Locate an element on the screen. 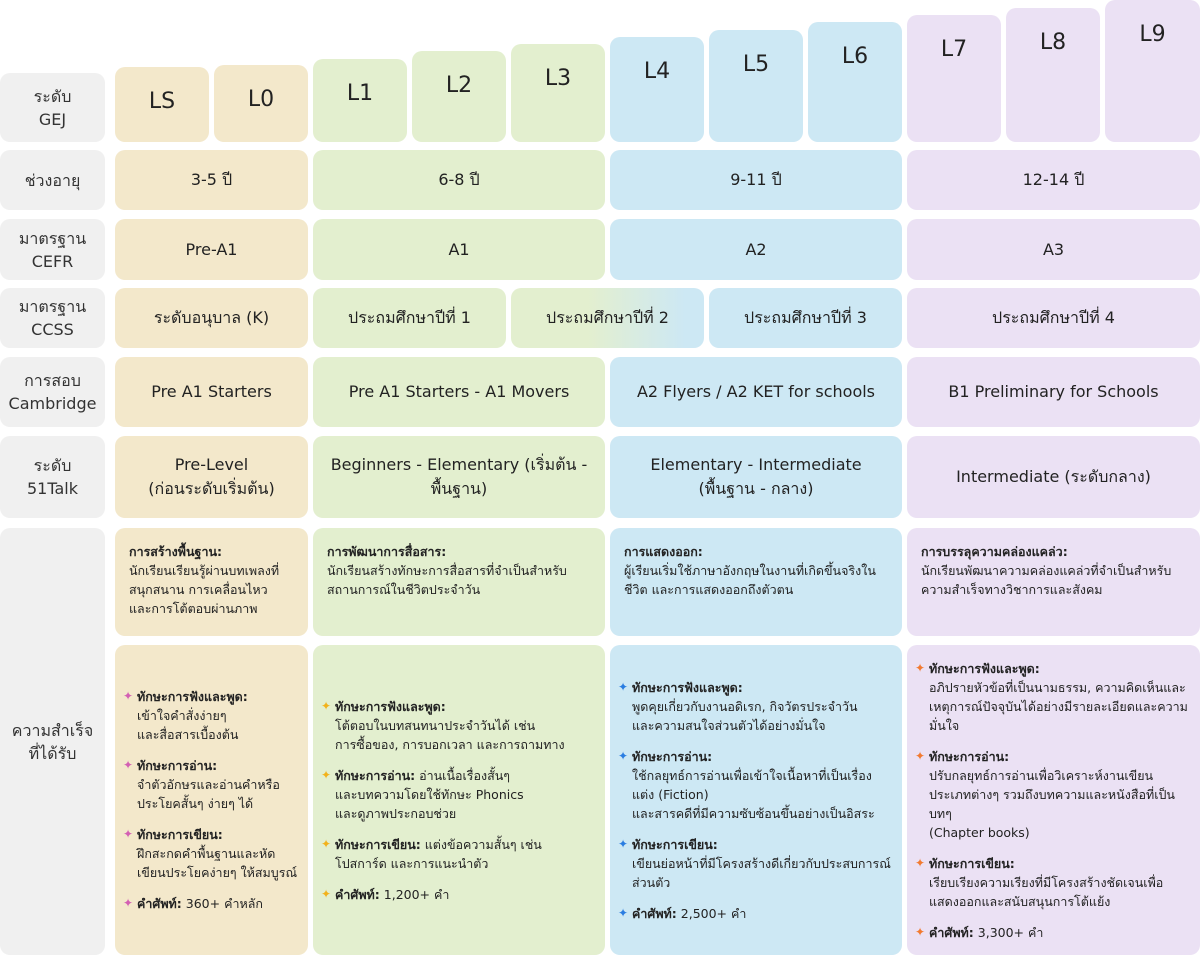 This screenshot has width=1200, height=956. age-cell-text: 3-5 ปี is located at coordinates (211, 179).